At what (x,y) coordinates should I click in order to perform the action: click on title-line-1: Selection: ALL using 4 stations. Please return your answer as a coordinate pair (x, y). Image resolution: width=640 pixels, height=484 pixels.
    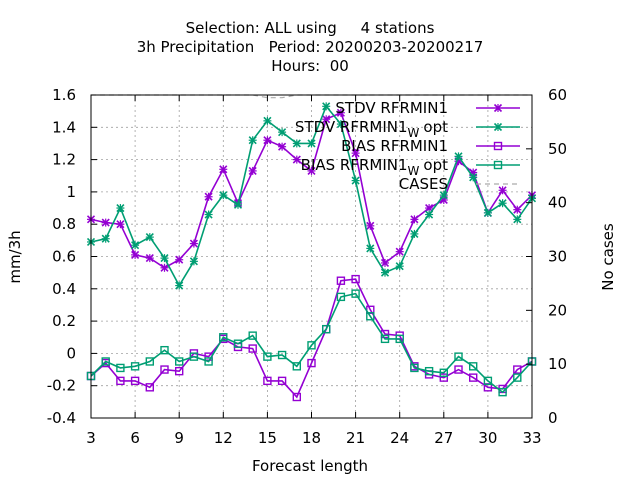
    Looking at the image, I should click on (310, 28).